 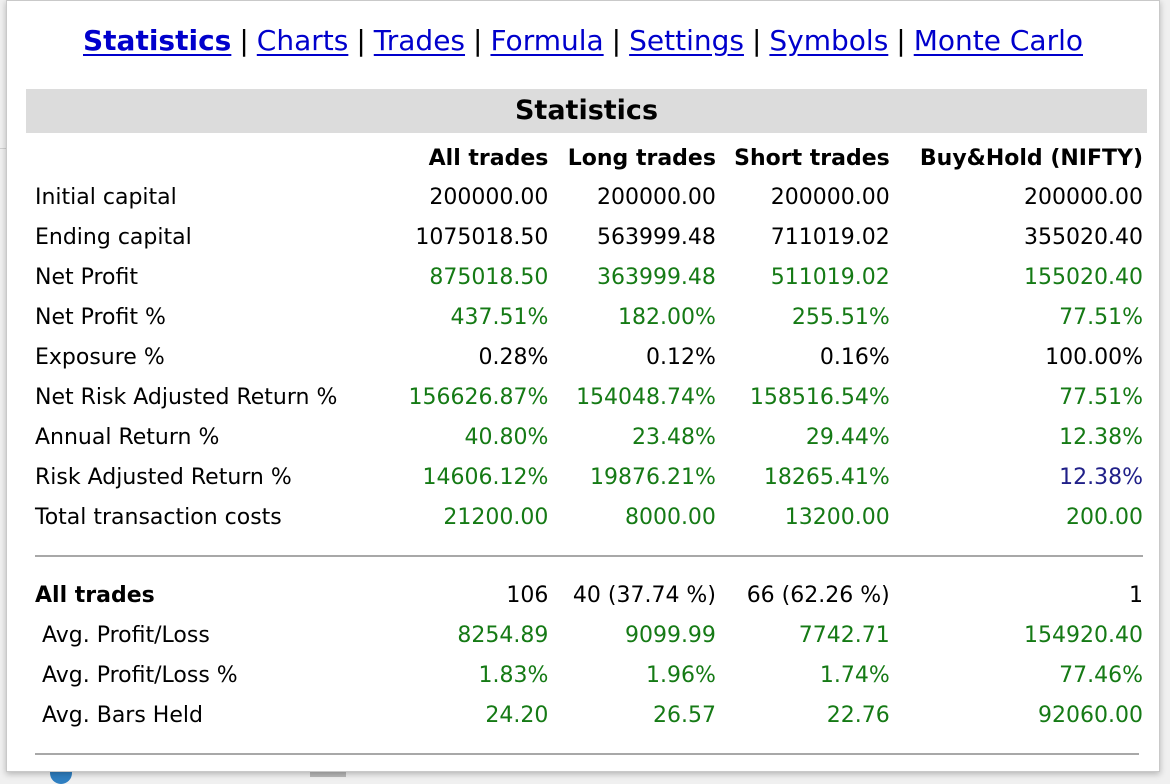 I want to click on section-divider, so click(x=589, y=556).